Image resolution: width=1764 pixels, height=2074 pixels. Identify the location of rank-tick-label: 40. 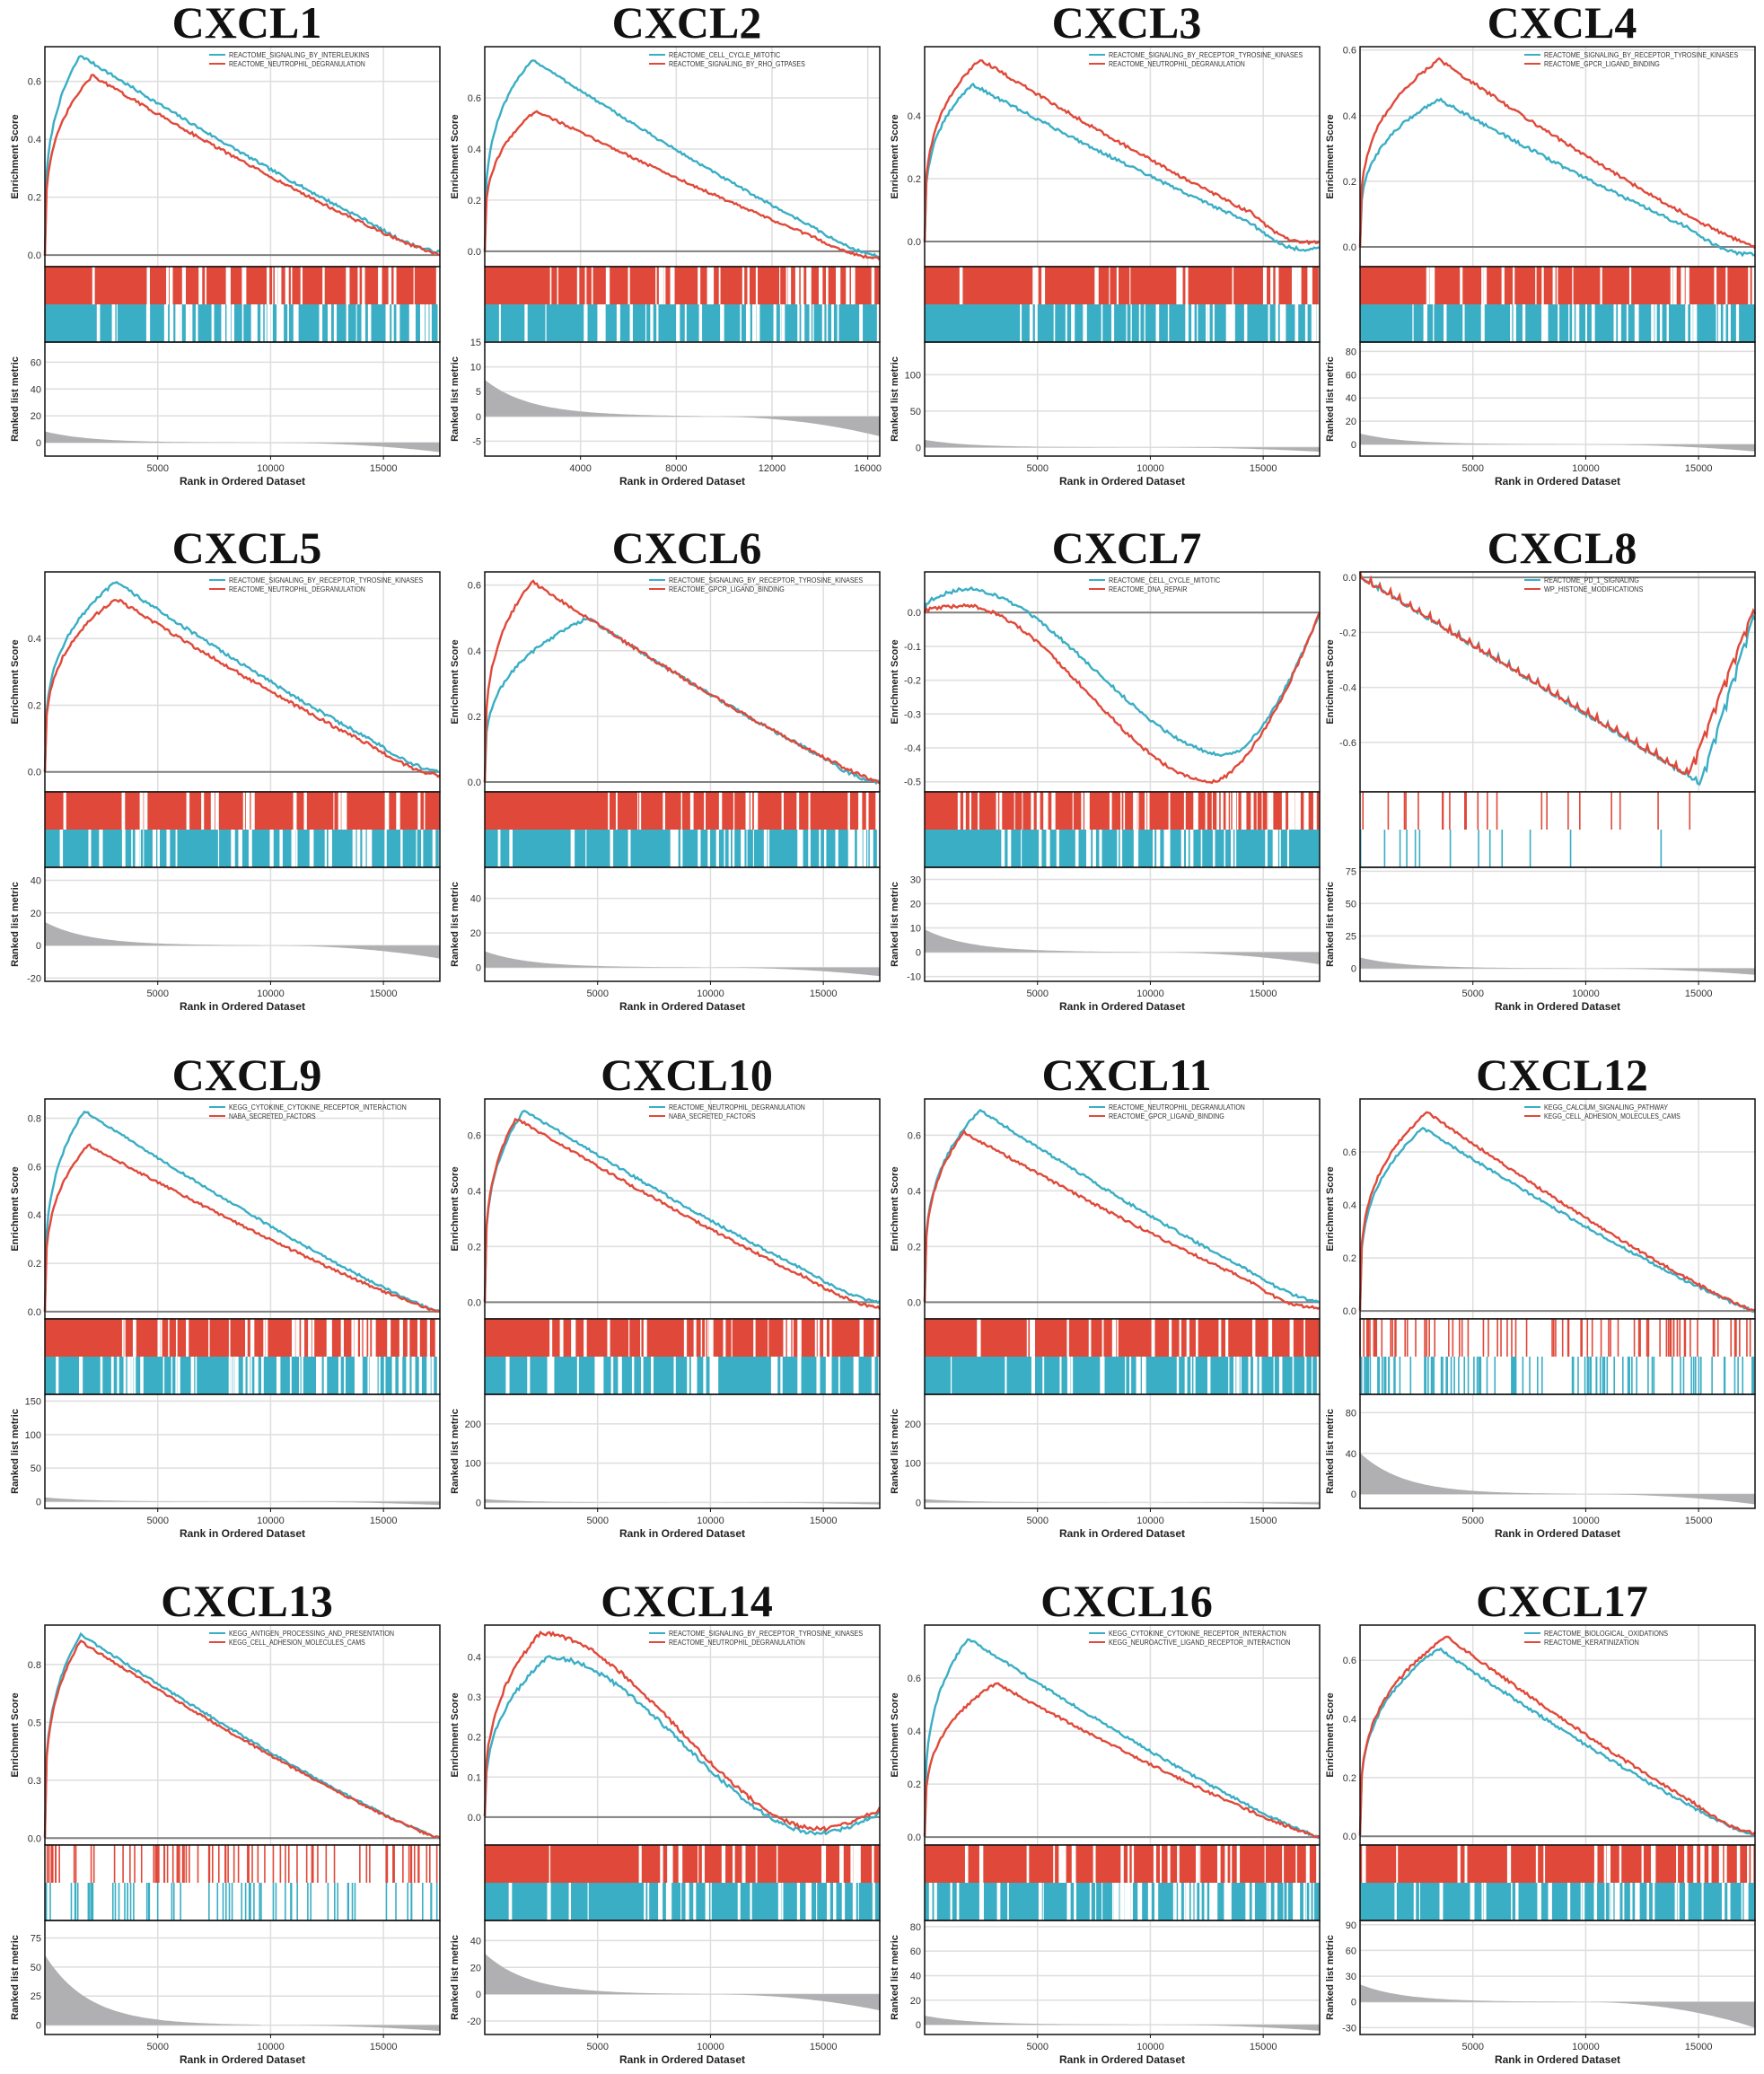
(915, 1977).